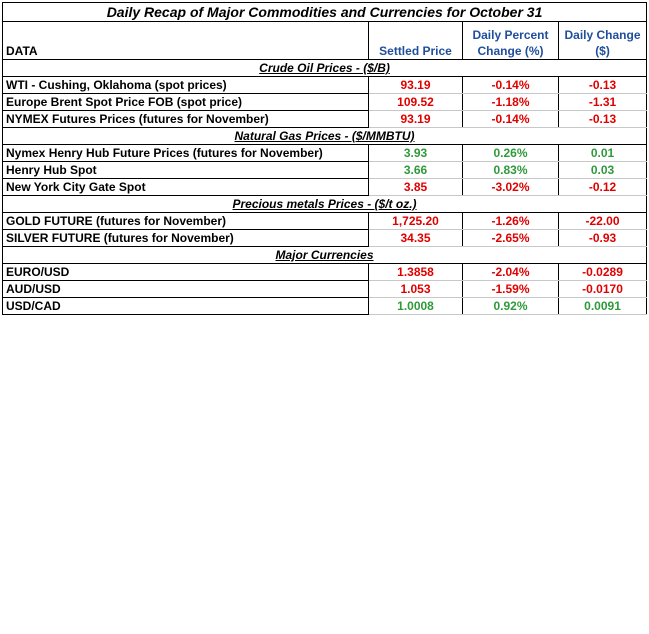  What do you see at coordinates (510, 40) in the screenshot?
I see `header-pct: Daily Percent Change (%)` at bounding box center [510, 40].